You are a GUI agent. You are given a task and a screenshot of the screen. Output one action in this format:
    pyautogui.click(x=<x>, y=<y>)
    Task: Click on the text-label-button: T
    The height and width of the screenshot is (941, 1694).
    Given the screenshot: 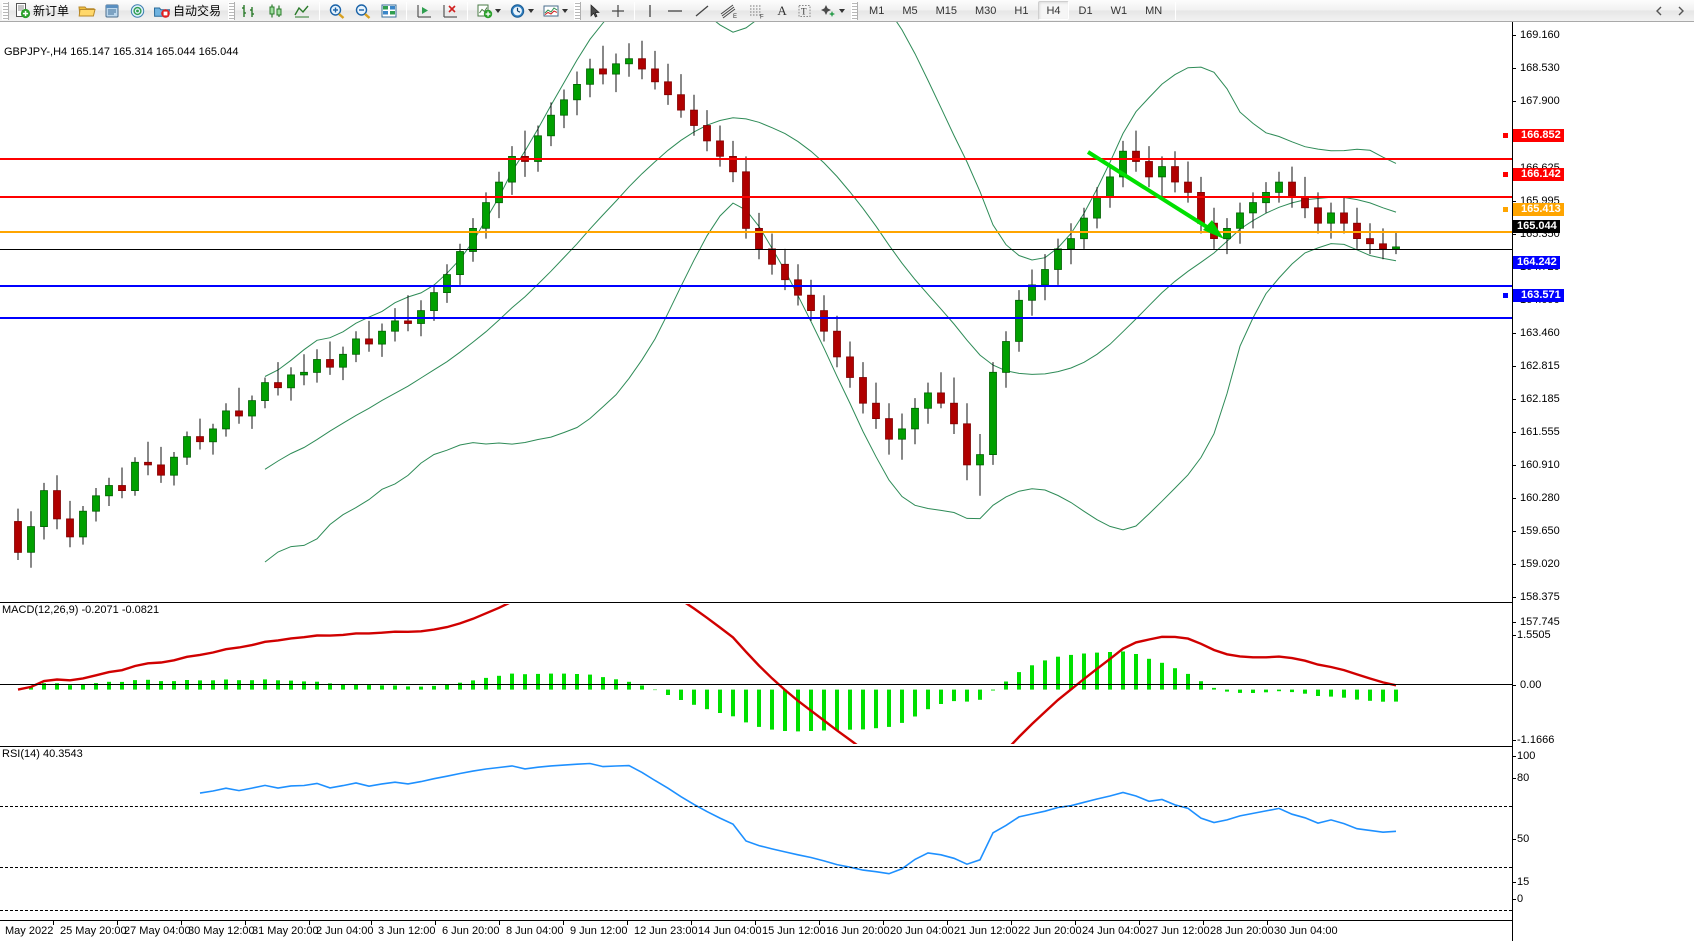 What is the action you would take?
    pyautogui.click(x=804, y=11)
    